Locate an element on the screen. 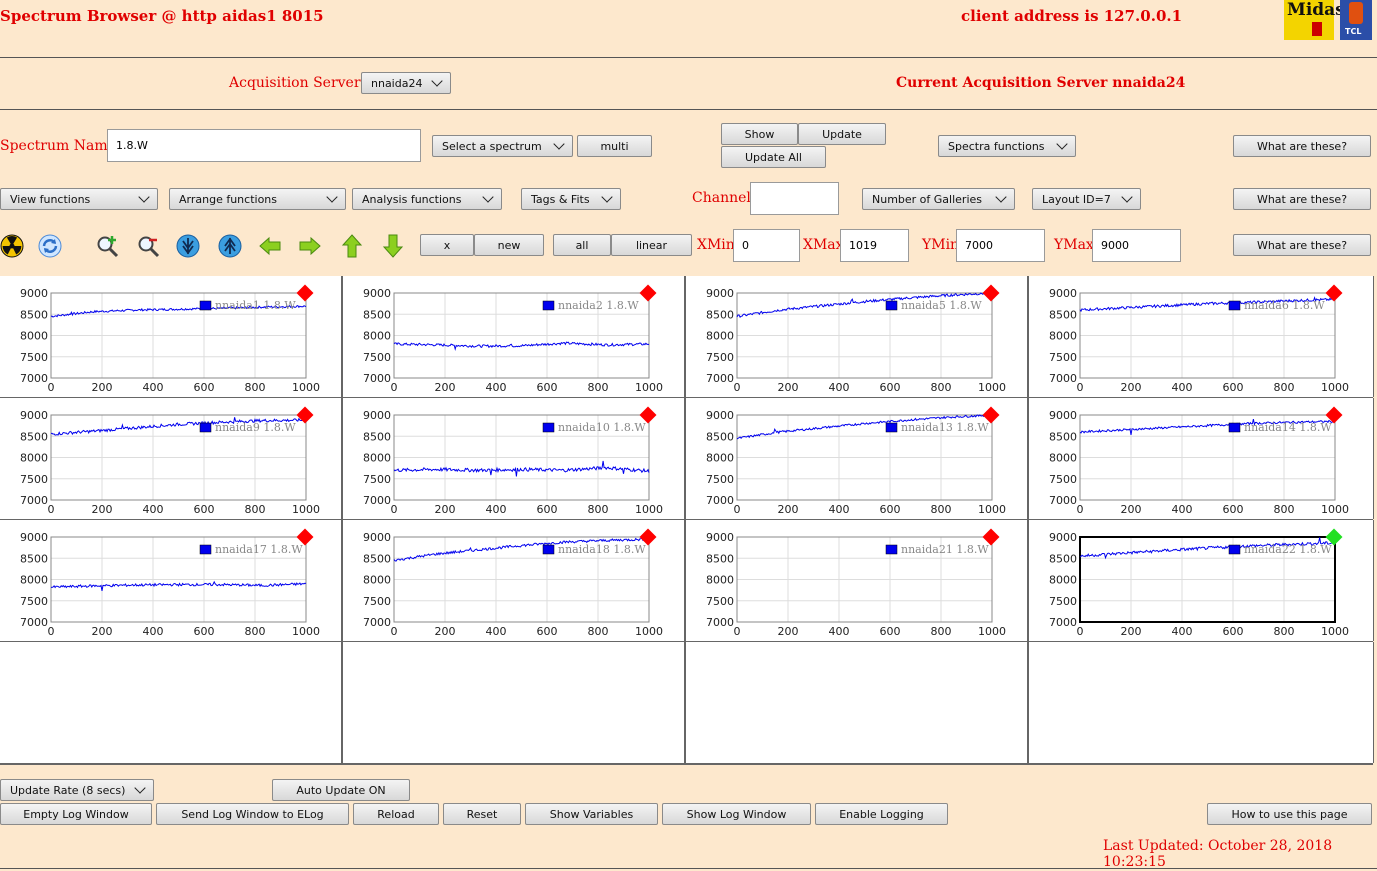 The height and width of the screenshot is (871, 1377). how-to-use-button: How to use this page is located at coordinates (1289, 814).